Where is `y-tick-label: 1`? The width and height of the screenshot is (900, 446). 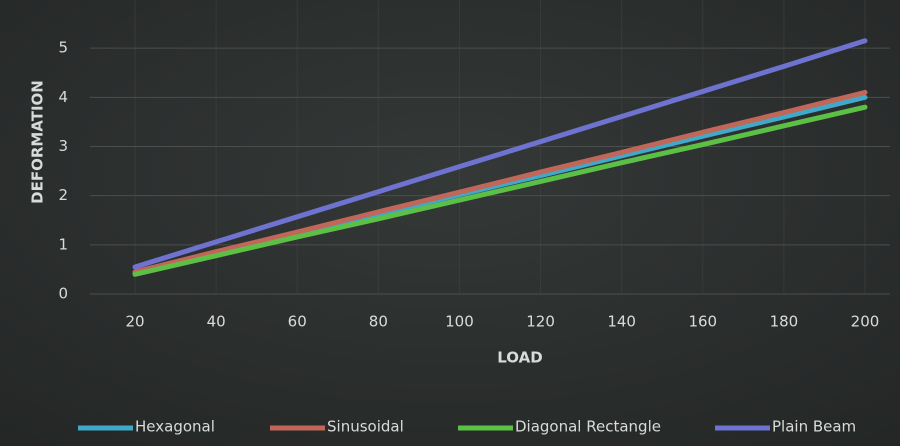 y-tick-label: 1 is located at coordinates (63, 244).